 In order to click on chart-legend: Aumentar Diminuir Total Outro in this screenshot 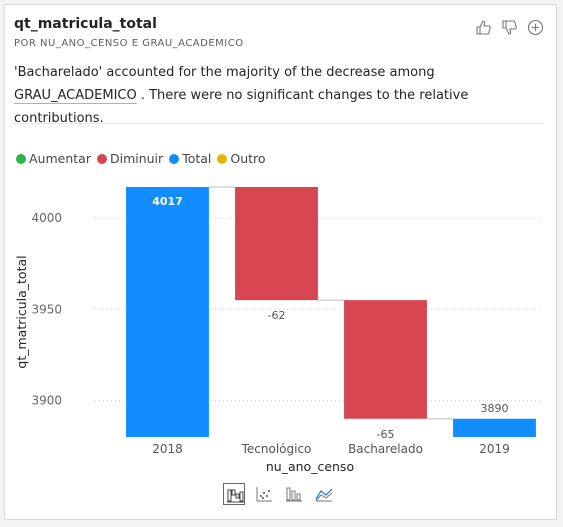, I will do `click(141, 158)`.